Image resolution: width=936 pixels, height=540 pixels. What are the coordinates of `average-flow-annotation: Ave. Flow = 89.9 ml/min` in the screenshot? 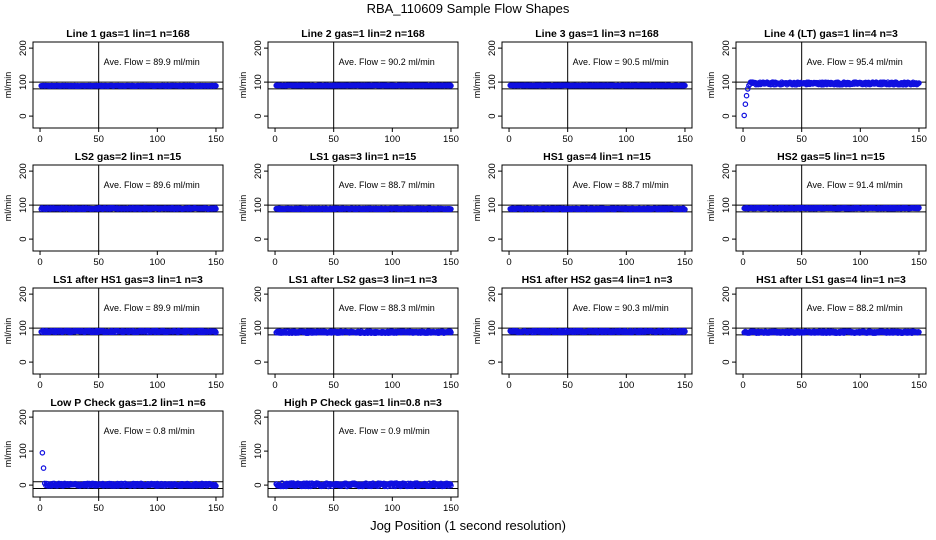 It's located at (152, 62).